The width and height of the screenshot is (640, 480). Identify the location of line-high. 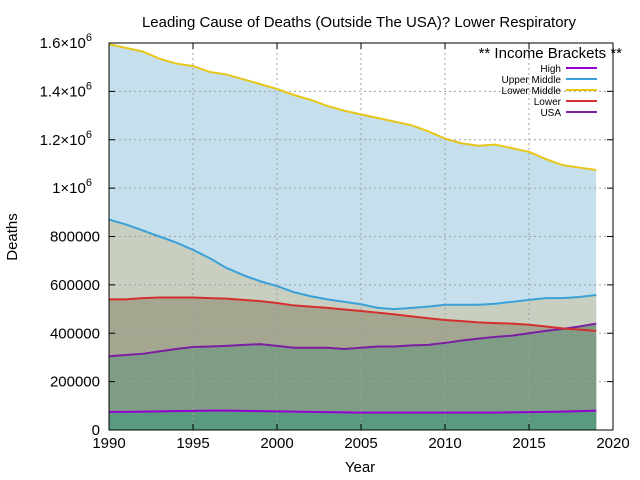
(353, 411).